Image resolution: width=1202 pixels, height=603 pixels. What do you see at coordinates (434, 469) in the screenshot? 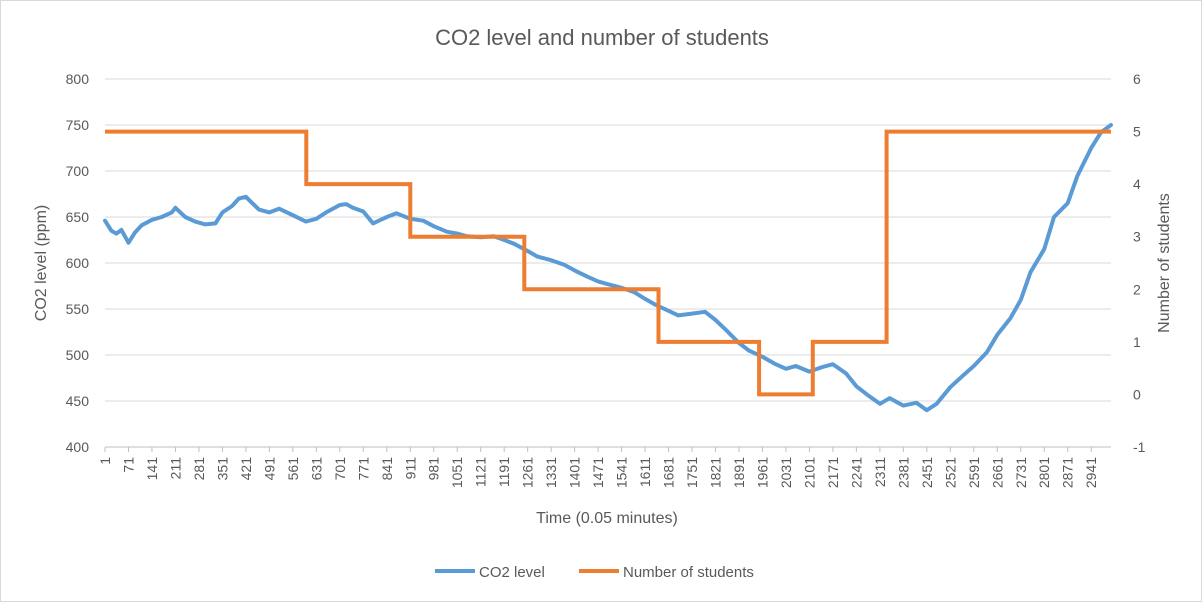
I see `x-tick-label: 981` at bounding box center [434, 469].